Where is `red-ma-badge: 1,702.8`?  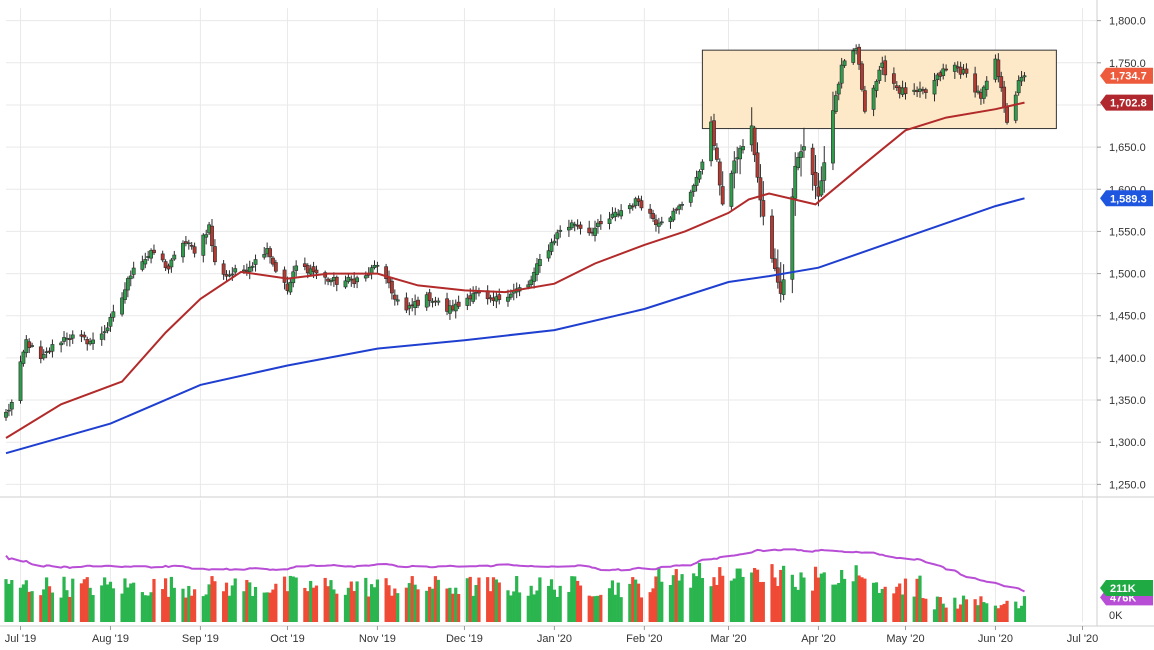
red-ma-badge: 1,702.8 is located at coordinates (1126, 102).